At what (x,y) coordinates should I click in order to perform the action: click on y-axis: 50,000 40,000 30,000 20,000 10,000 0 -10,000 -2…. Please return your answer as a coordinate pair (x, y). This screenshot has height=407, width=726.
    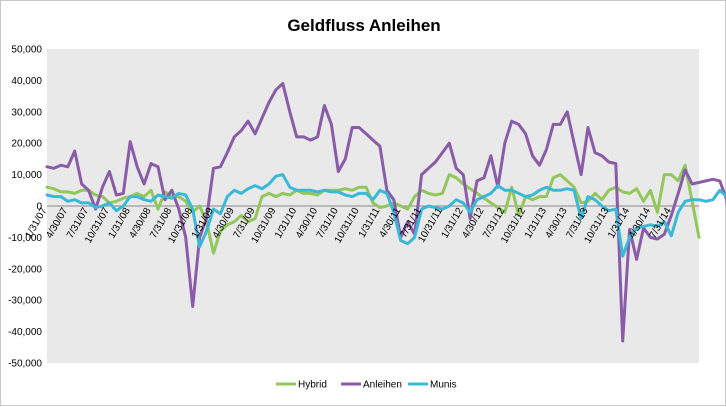
    Looking at the image, I should click on (25, 207).